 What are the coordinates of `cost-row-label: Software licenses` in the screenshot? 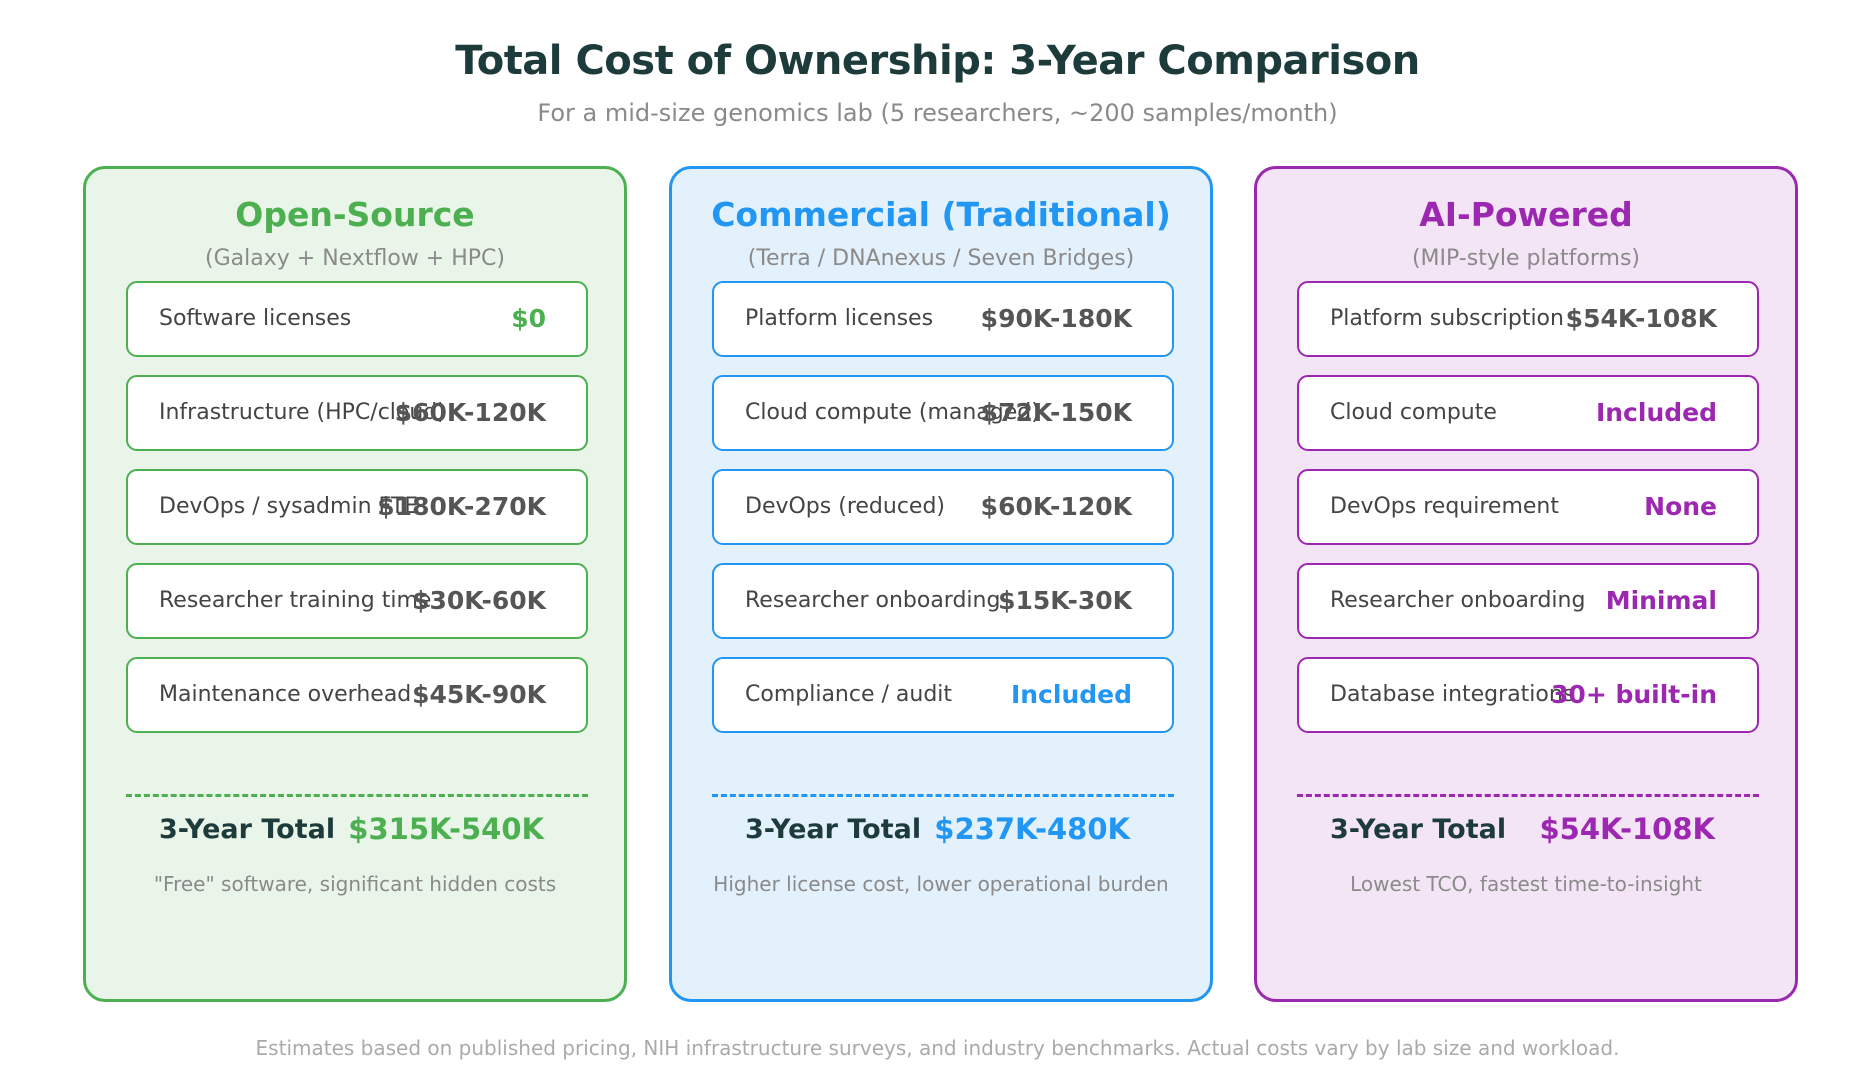 It's located at (255, 318).